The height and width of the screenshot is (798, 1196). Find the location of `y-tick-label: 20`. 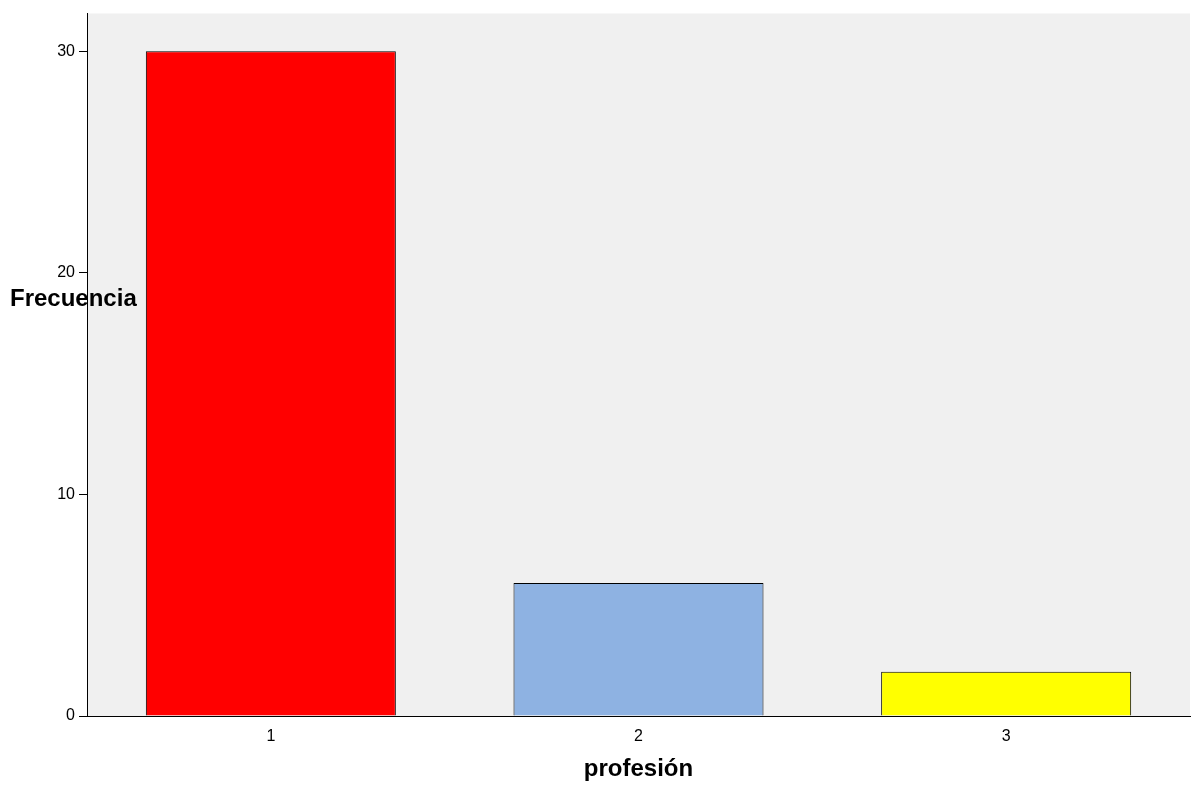

y-tick-label: 20 is located at coordinates (66, 272).